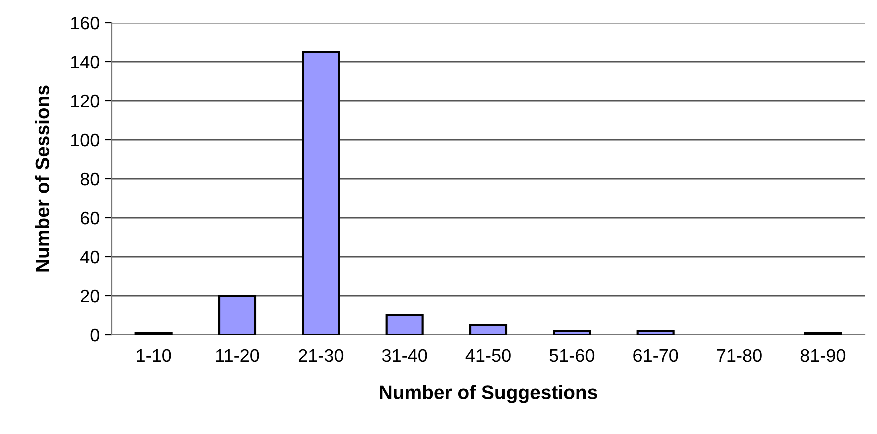 This screenshot has width=877, height=434. I want to click on x-tick-label: 11-20, so click(238, 355).